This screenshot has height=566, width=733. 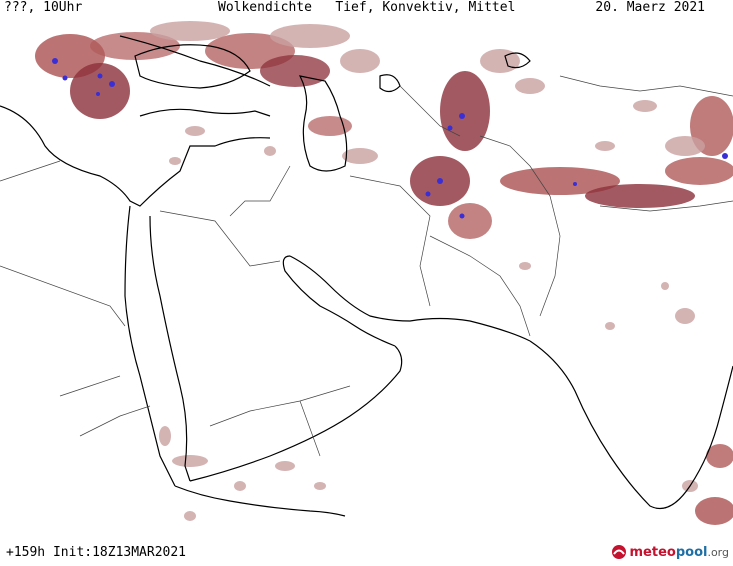 I want to click on run-info: +159h Init:18Z13MAR2021, so click(x=96, y=552).